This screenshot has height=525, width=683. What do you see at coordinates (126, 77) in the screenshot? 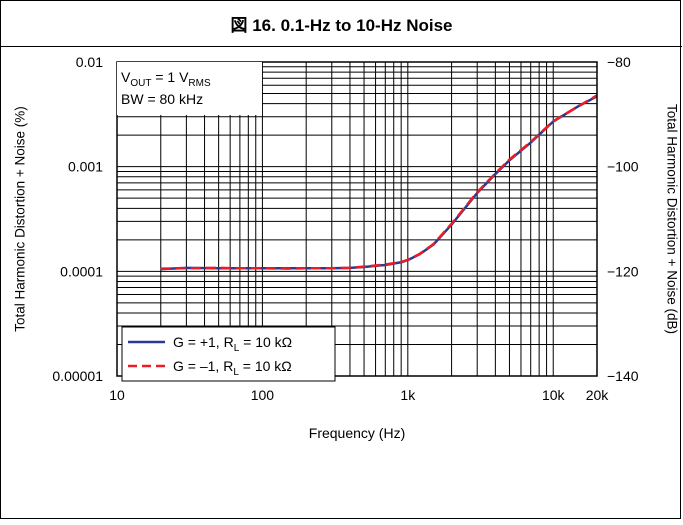
I see `conditions-vout: V` at bounding box center [126, 77].